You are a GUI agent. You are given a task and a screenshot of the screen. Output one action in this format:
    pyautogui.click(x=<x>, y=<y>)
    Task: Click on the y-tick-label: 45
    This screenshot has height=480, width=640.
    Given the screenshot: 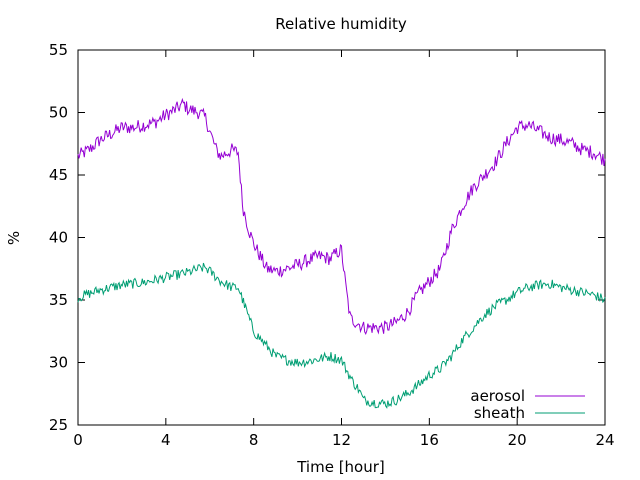 What is the action you would take?
    pyautogui.click(x=58, y=175)
    